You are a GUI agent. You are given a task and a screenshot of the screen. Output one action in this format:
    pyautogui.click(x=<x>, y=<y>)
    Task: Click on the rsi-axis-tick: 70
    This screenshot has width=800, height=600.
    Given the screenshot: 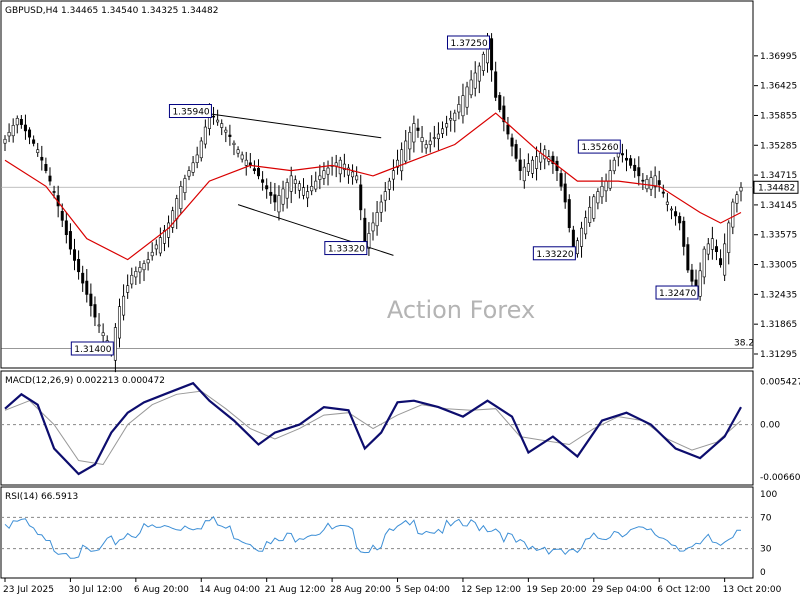 What is the action you would take?
    pyautogui.click(x=766, y=518)
    